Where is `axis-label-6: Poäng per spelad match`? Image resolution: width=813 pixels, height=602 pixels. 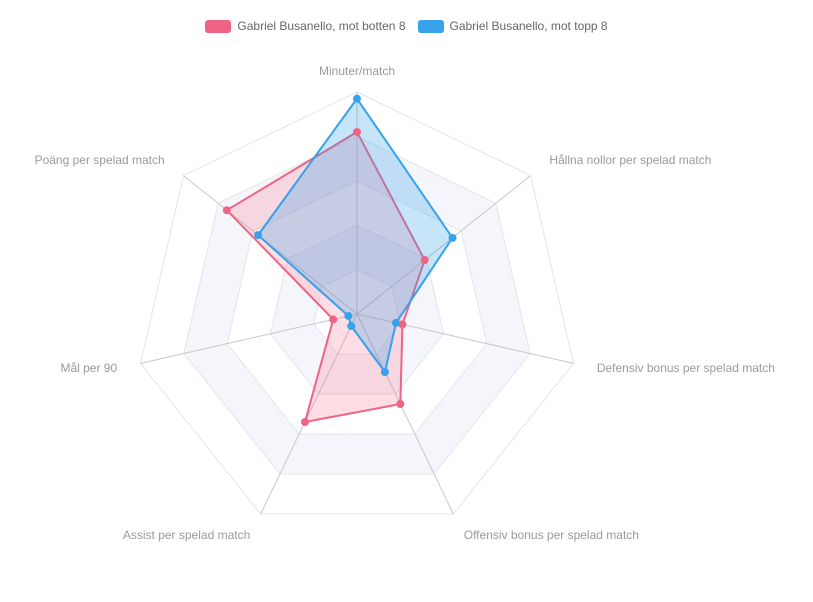 axis-label-6: Poäng per spelad match is located at coordinates (100, 160).